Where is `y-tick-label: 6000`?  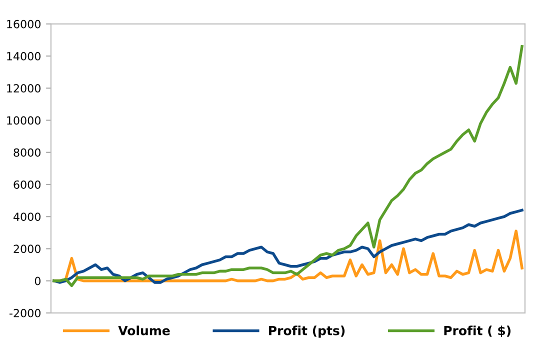 y-tick-label: 6000 is located at coordinates (27, 184).